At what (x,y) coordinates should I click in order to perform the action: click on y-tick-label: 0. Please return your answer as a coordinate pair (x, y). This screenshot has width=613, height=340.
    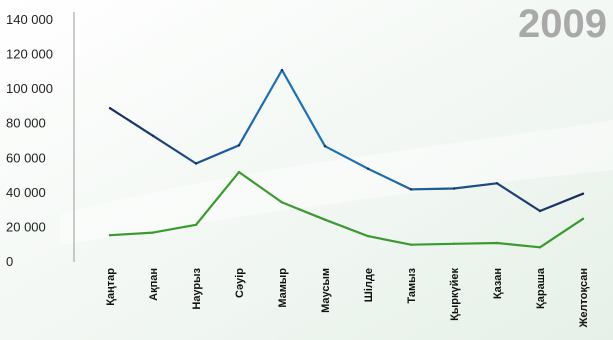
    Looking at the image, I should click on (9, 261).